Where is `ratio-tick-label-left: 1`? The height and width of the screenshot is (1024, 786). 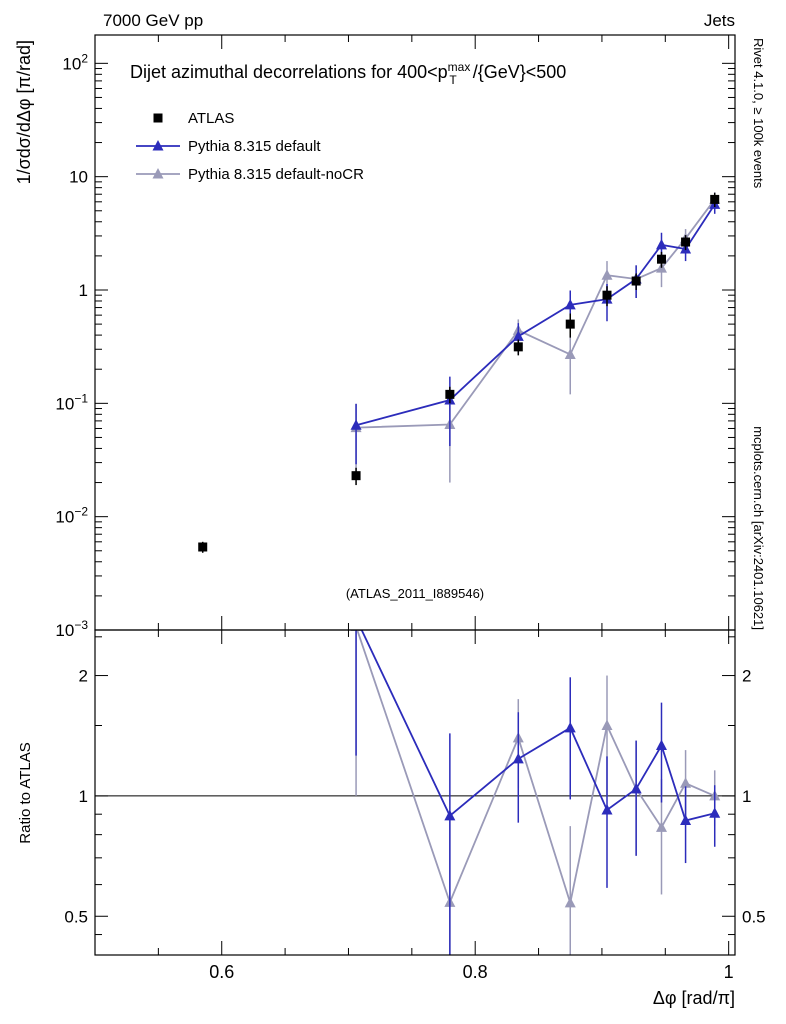 ratio-tick-label-left: 1 is located at coordinates (83, 796).